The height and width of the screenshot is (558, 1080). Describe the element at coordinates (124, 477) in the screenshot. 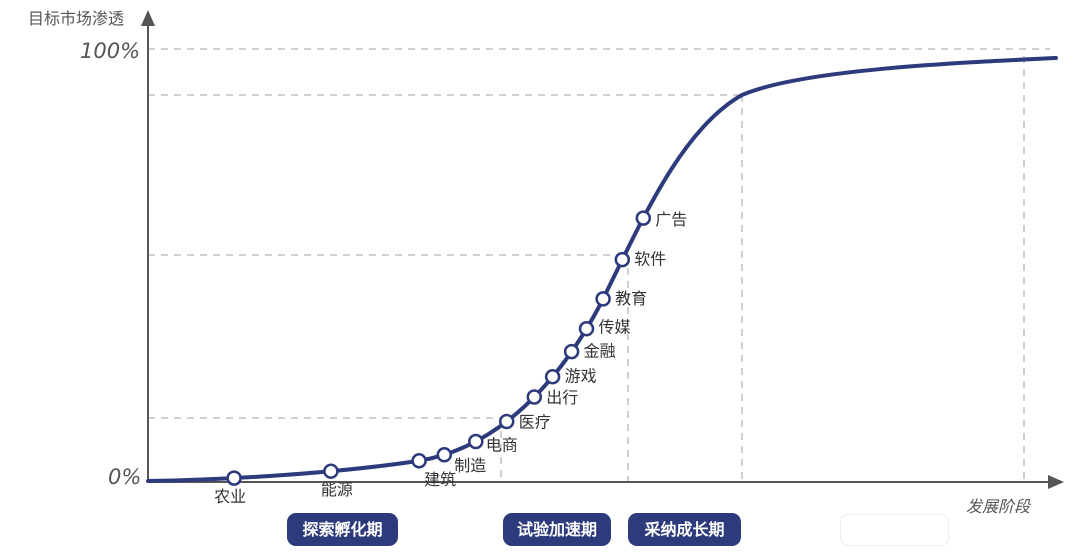

I see `y-tick-label-0: 0%` at that location.